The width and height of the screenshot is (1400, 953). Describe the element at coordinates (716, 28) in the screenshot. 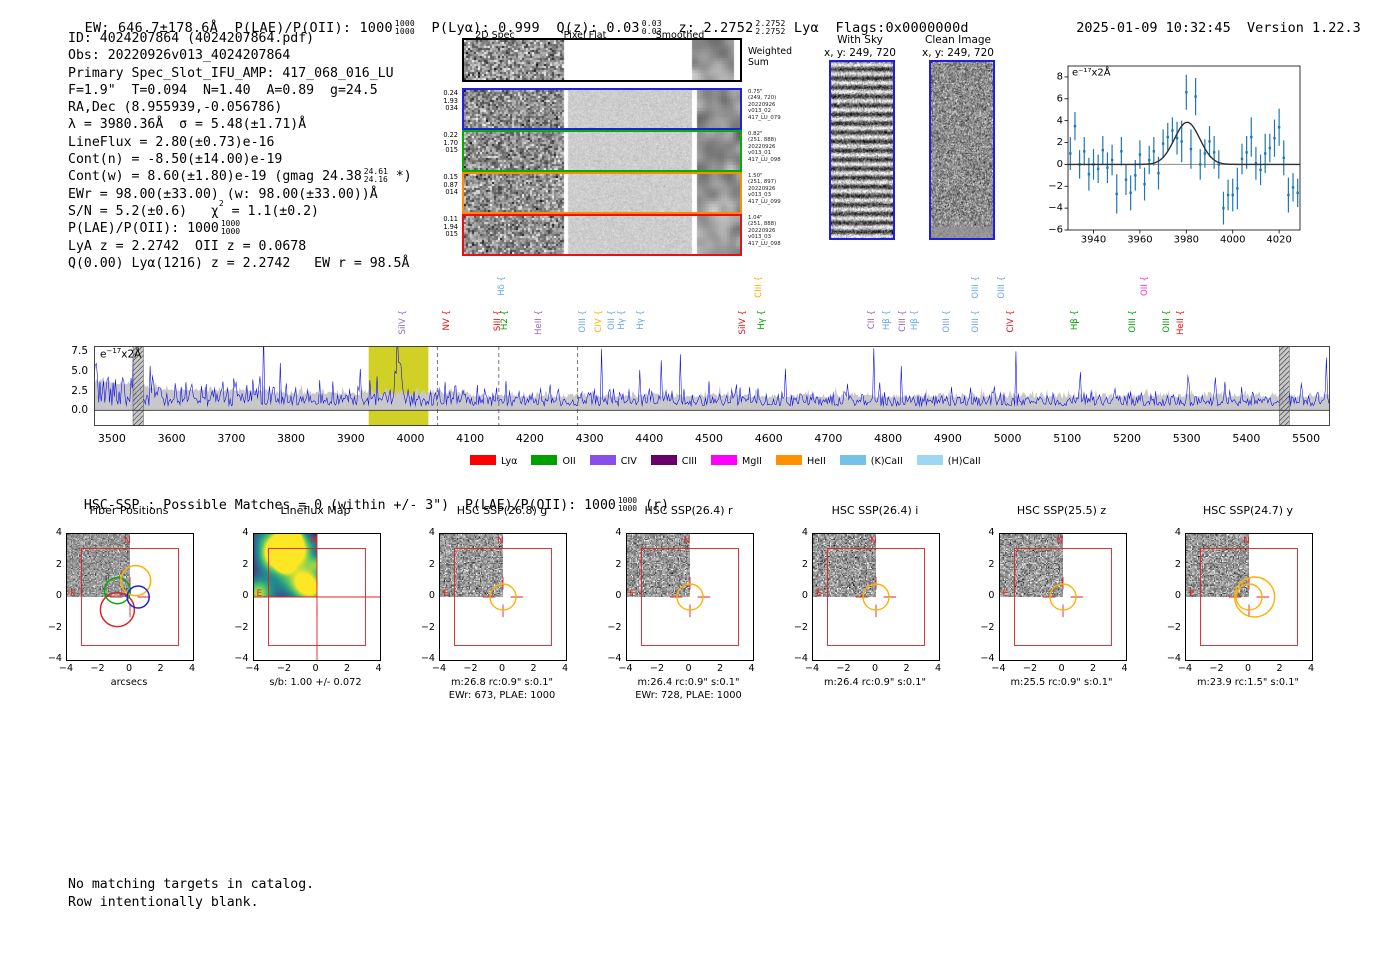

I see `header-z: z: 2.2752` at that location.